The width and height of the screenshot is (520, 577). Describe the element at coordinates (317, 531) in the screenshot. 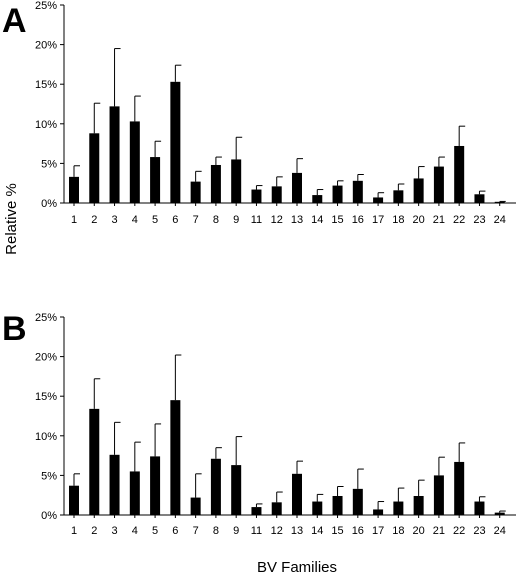

I see `panel-b-x-tick-label: 14` at that location.